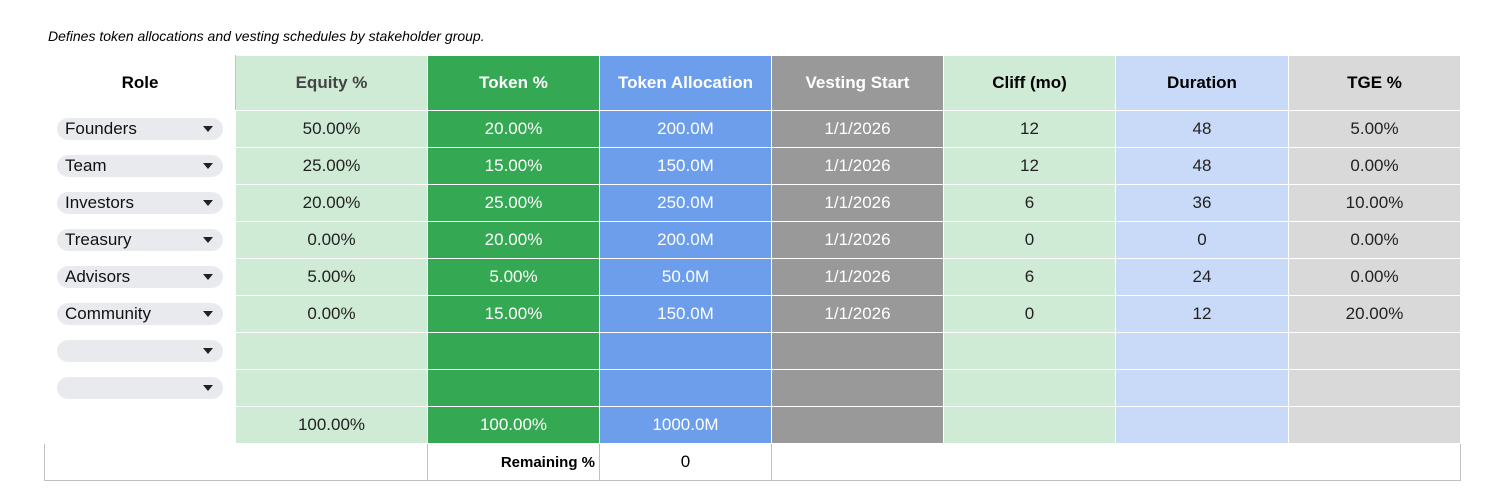 This screenshot has width=1500, height=500. I want to click on role-cell: Advisors, so click(140, 277).